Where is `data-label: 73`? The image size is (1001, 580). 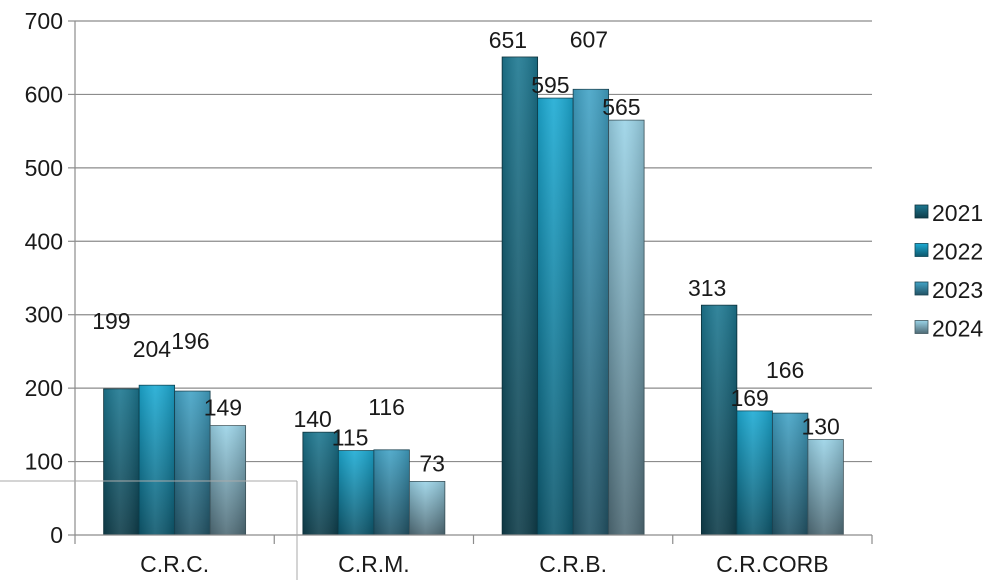
data-label: 73 is located at coordinates (432, 463).